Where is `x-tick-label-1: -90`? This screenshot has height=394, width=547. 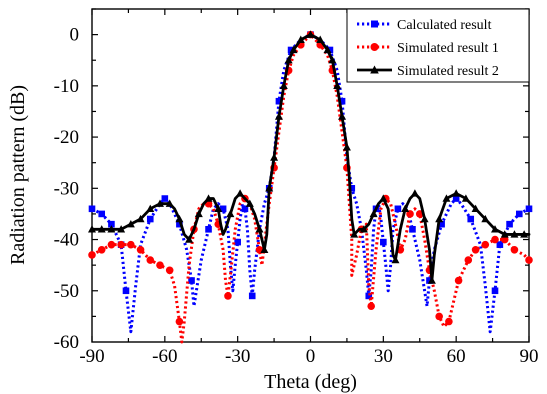 x-tick-label-1: -90 is located at coordinates (91, 356).